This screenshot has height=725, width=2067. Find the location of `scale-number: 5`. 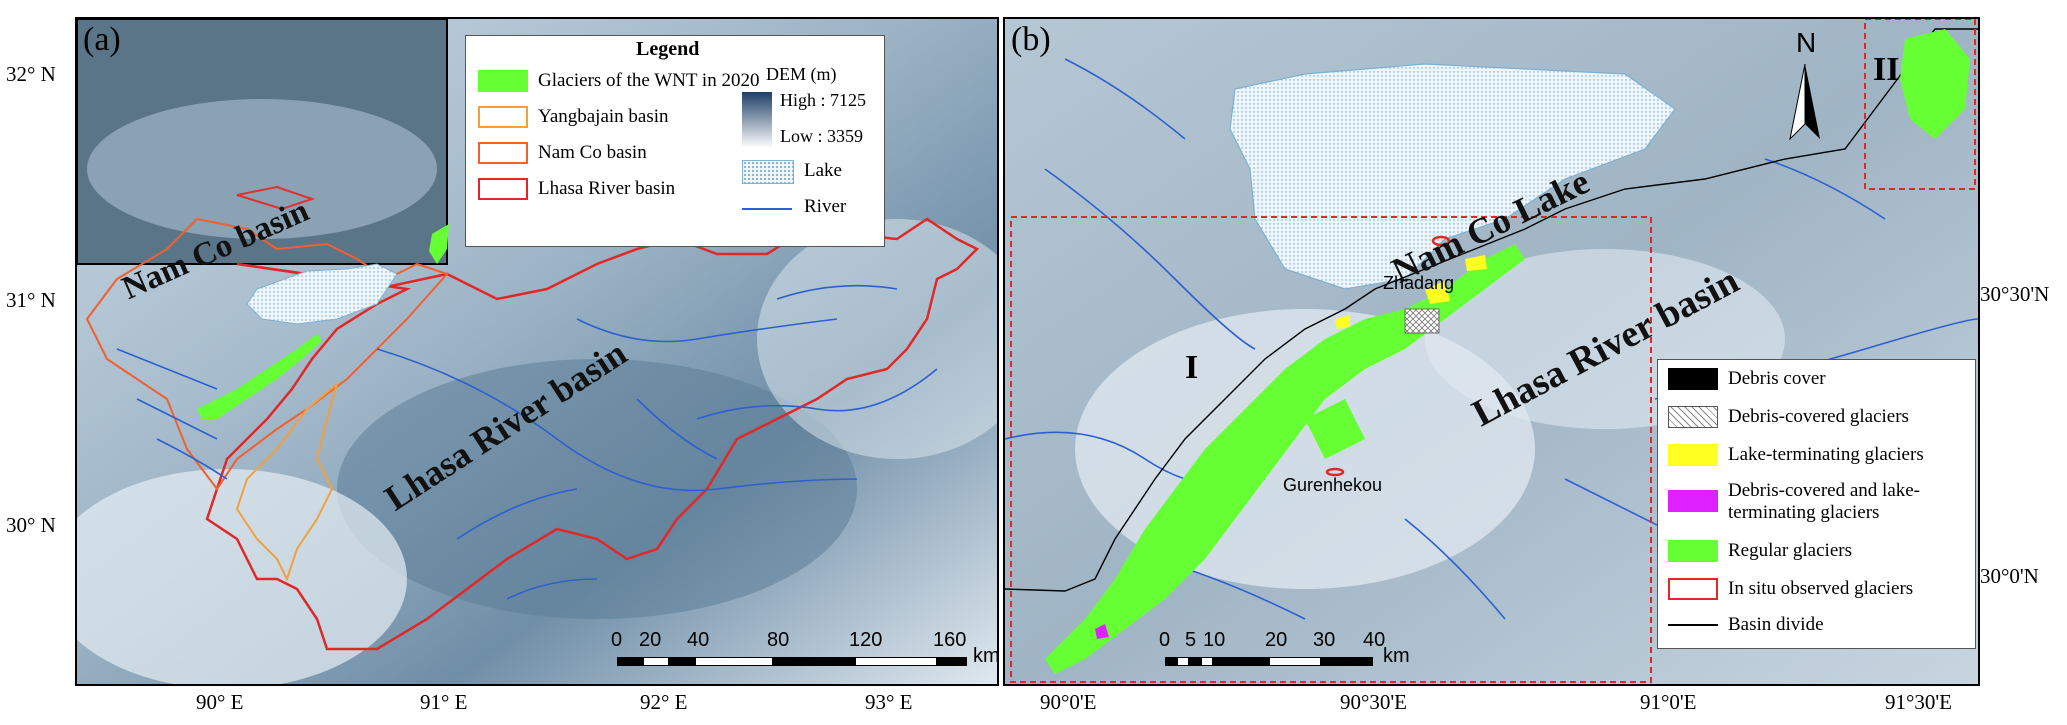

scale-number: 5 is located at coordinates (1191, 640).